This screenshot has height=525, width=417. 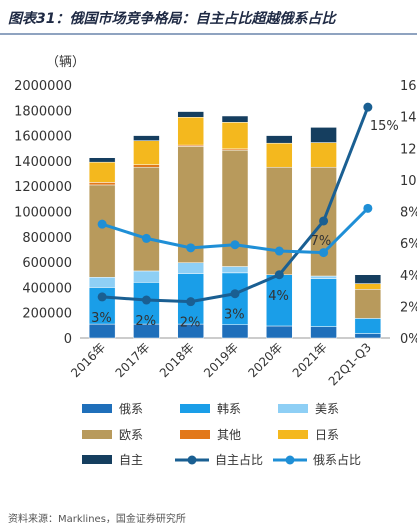 I want to click on y-tick-label: 2000000, so click(x=43, y=86).